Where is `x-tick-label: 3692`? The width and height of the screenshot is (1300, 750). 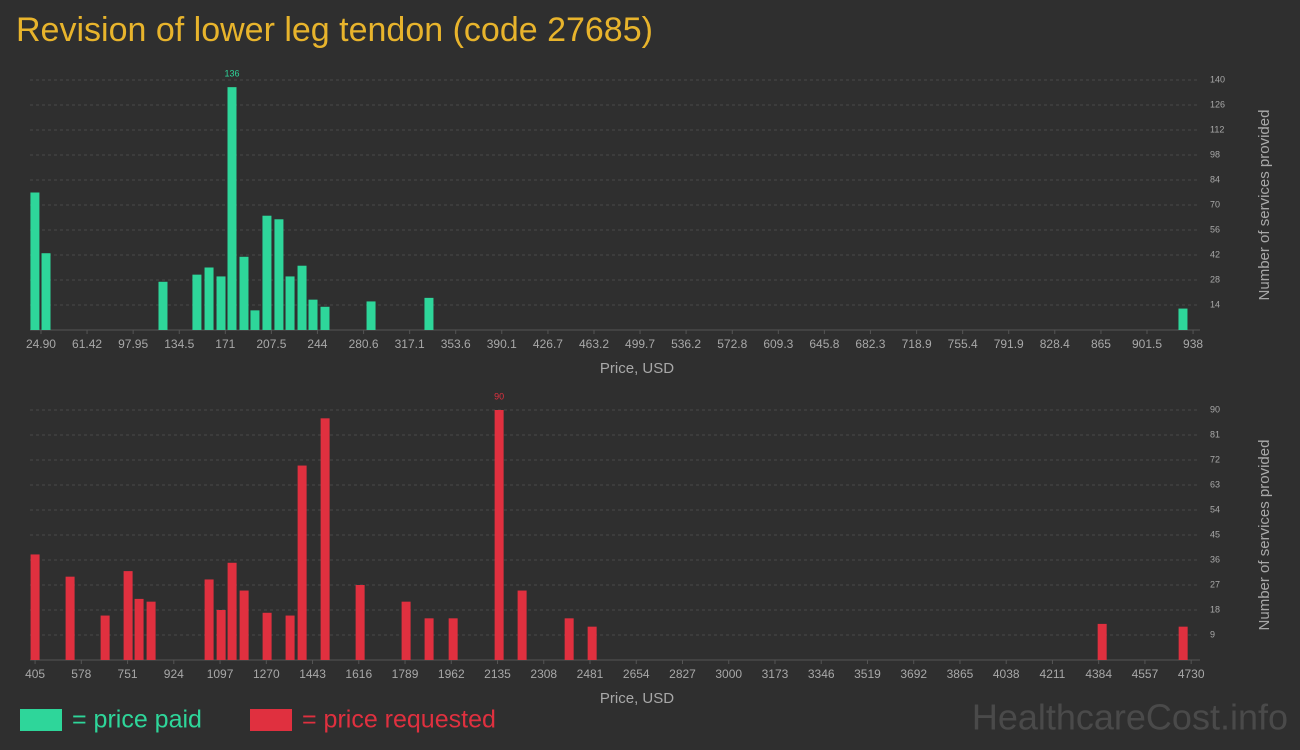
x-tick-label: 3692 is located at coordinates (913, 674).